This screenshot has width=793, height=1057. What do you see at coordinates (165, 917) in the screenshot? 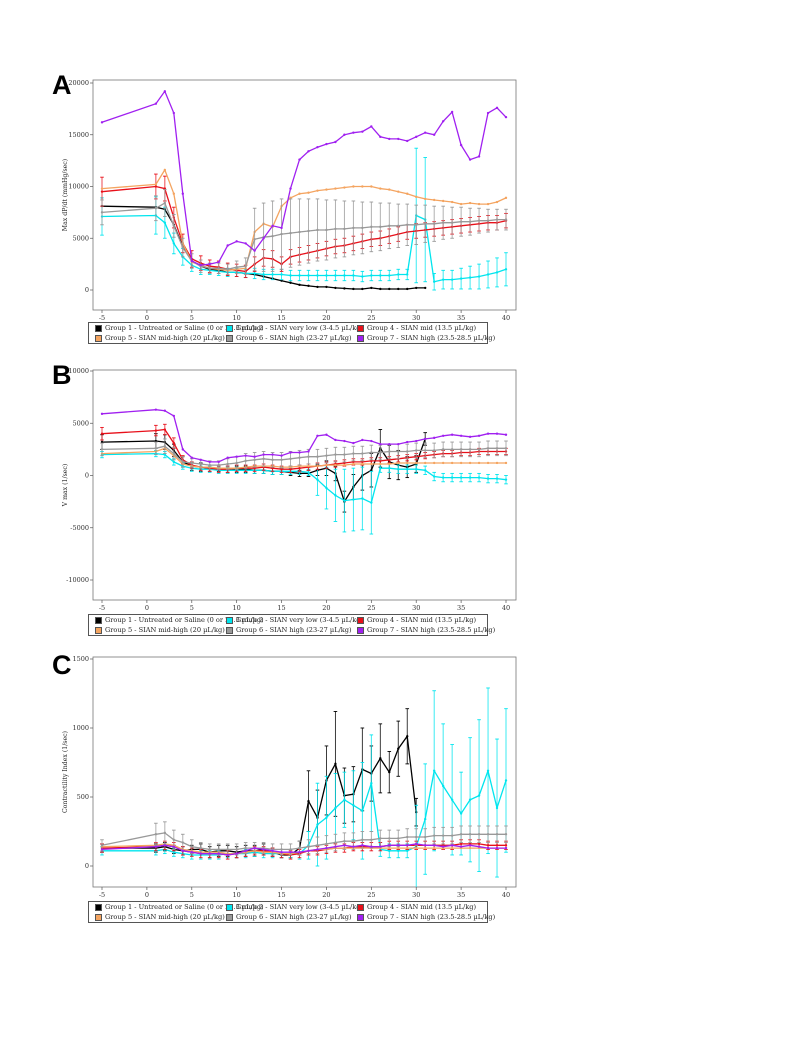
I see `legend-label: Group 5 - SIAN mid-high (20 µL/kg)` at bounding box center [165, 917].